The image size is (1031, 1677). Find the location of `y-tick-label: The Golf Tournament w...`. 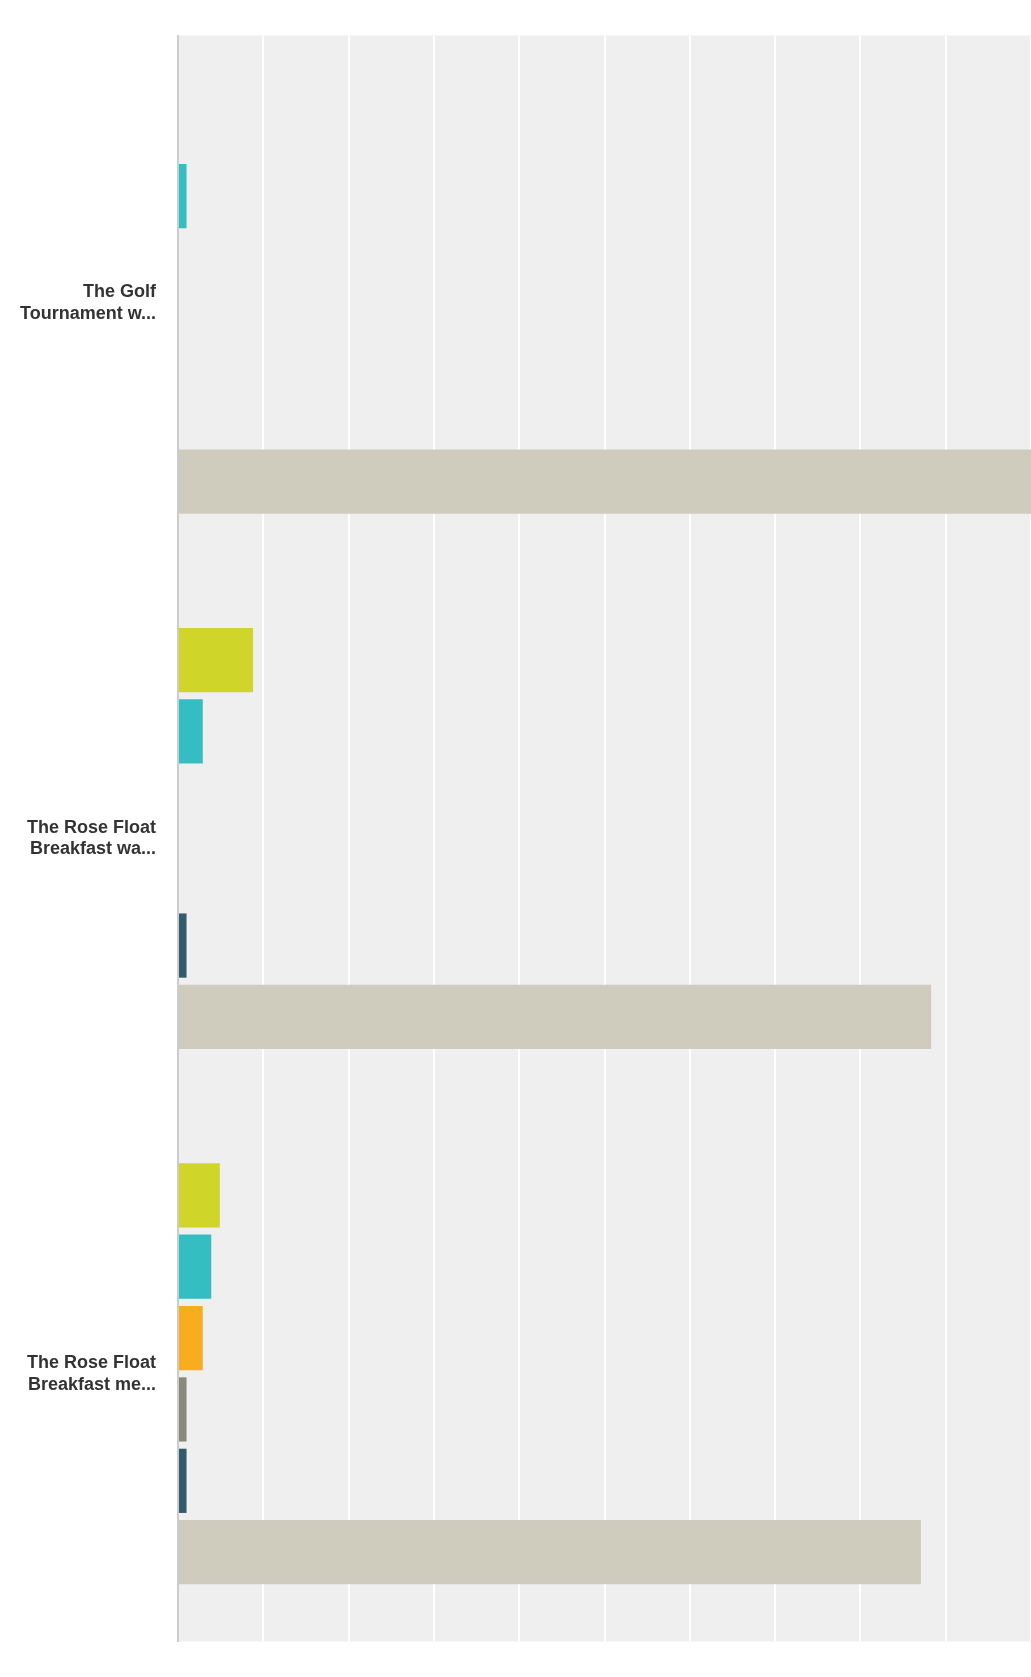

y-tick-label: The Golf Tournament w... is located at coordinates (88, 302).